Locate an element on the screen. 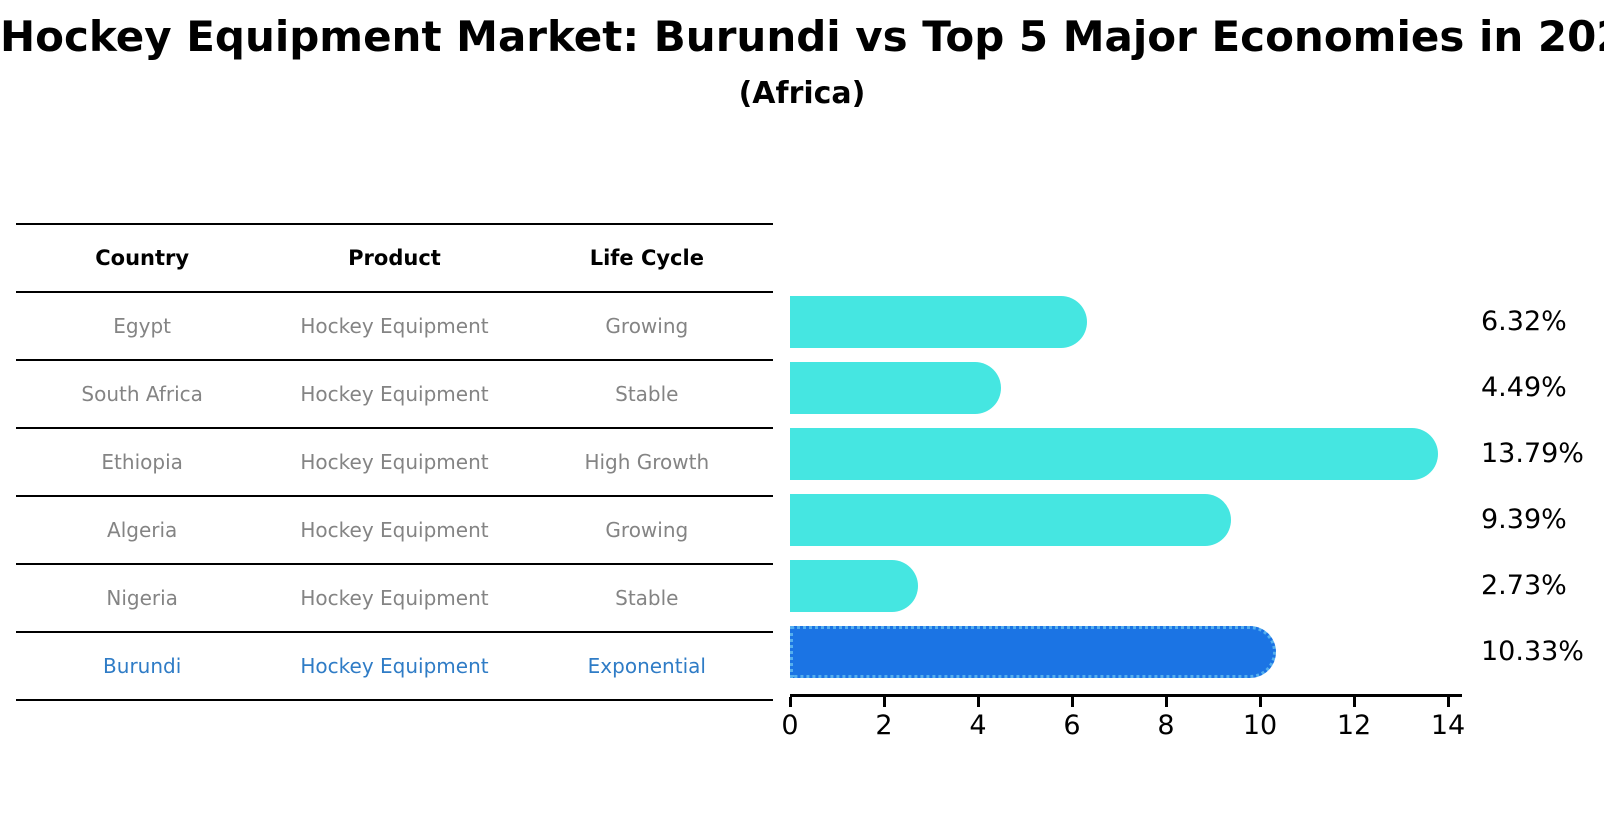 The height and width of the screenshot is (823, 1604). bar-egypt is located at coordinates (938, 322).